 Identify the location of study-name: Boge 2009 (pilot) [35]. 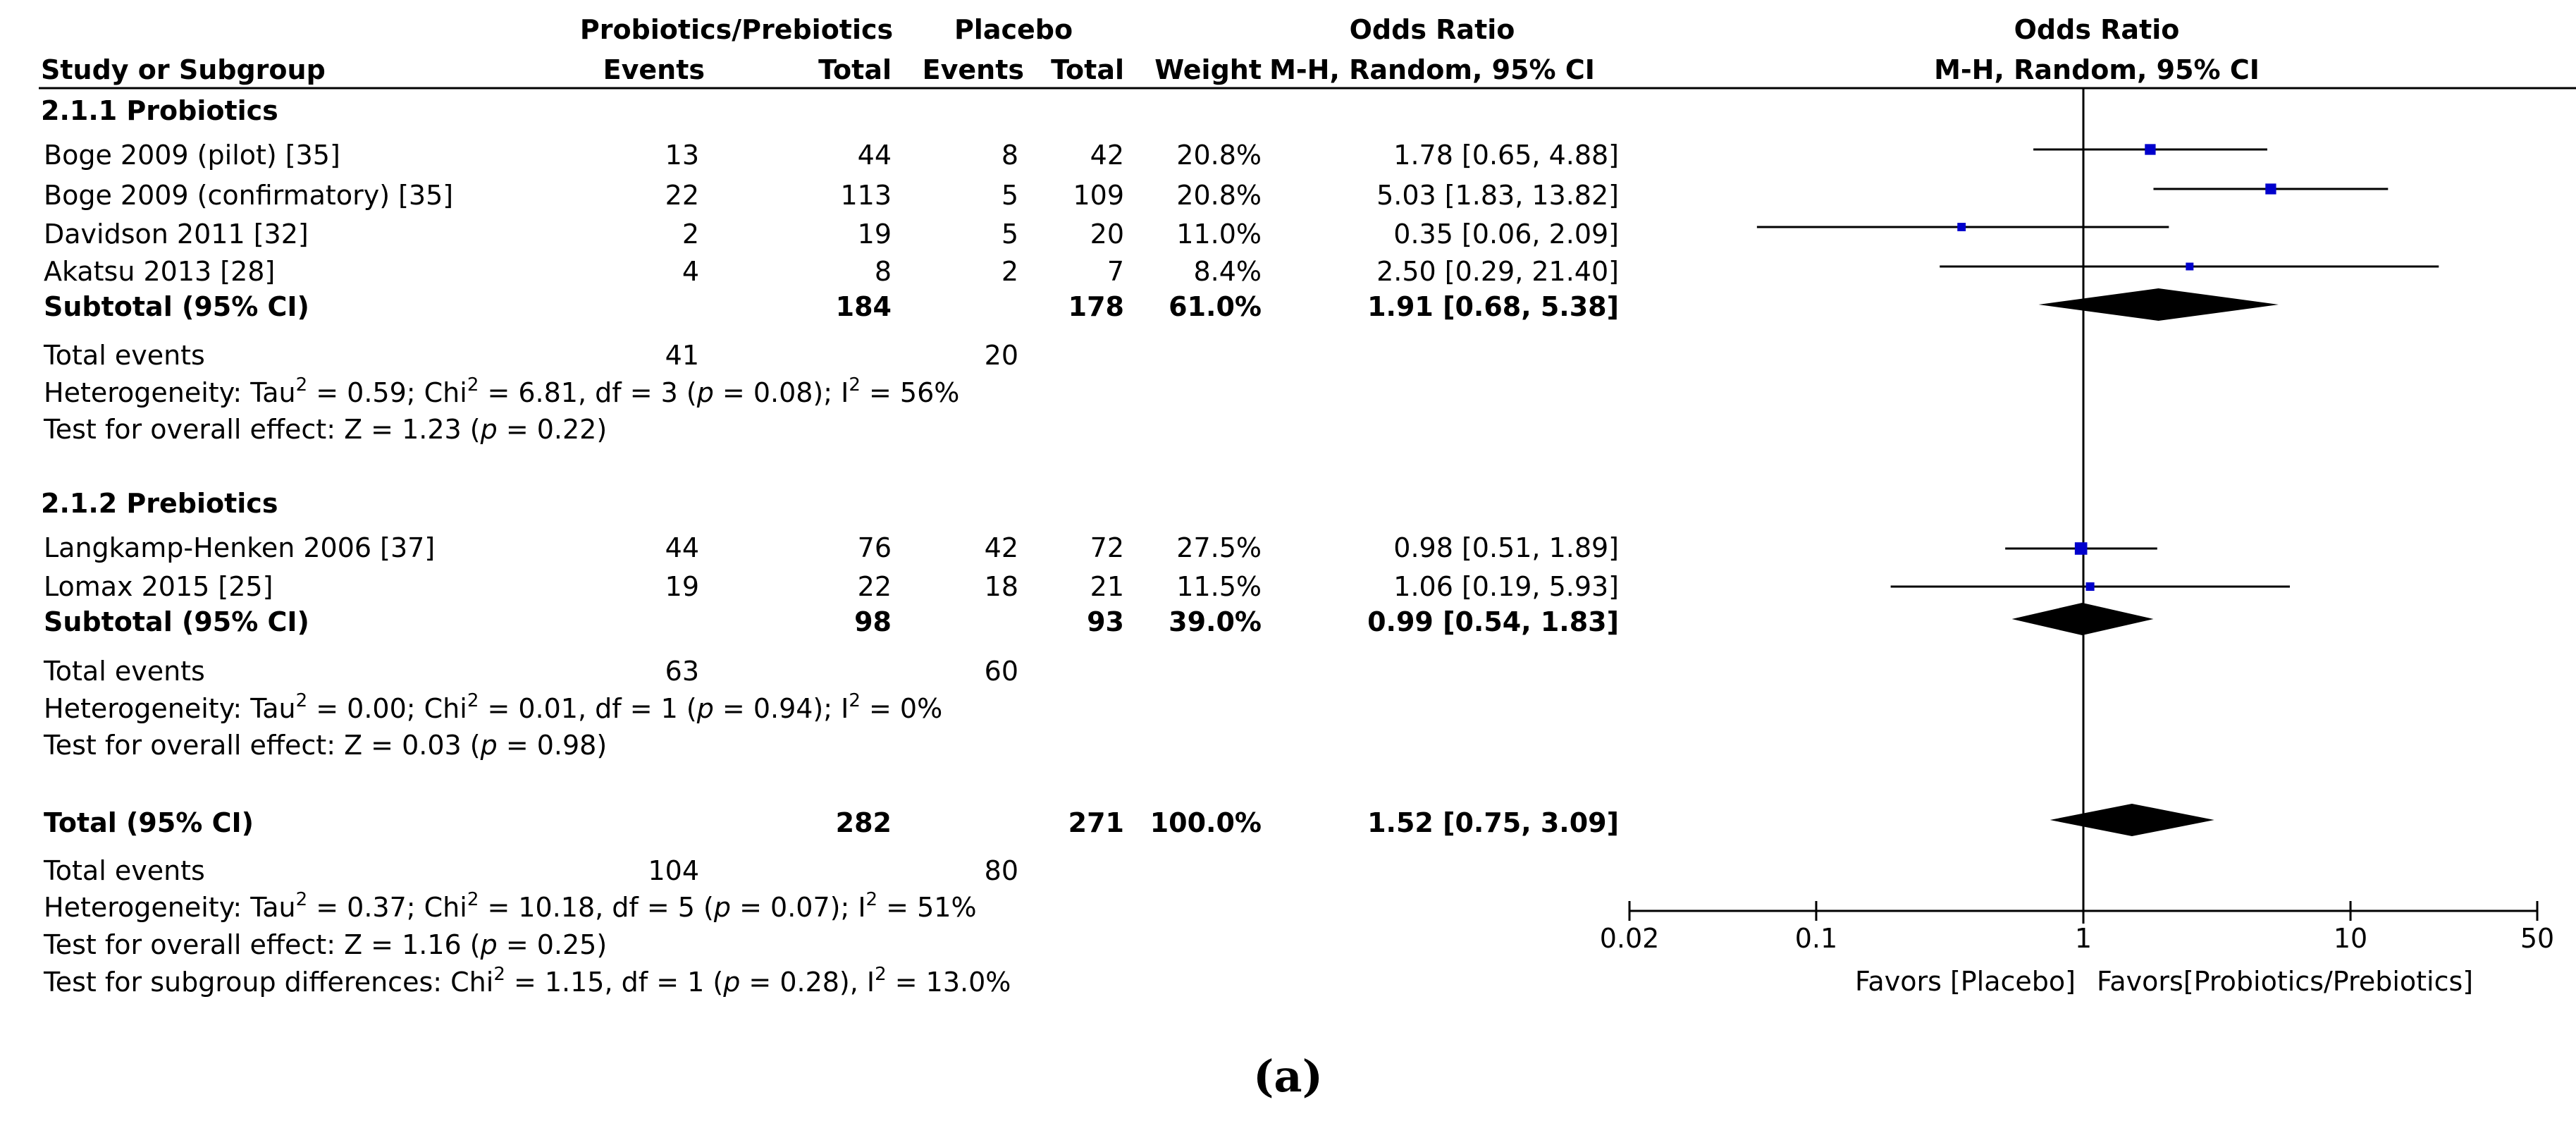
(192, 155).